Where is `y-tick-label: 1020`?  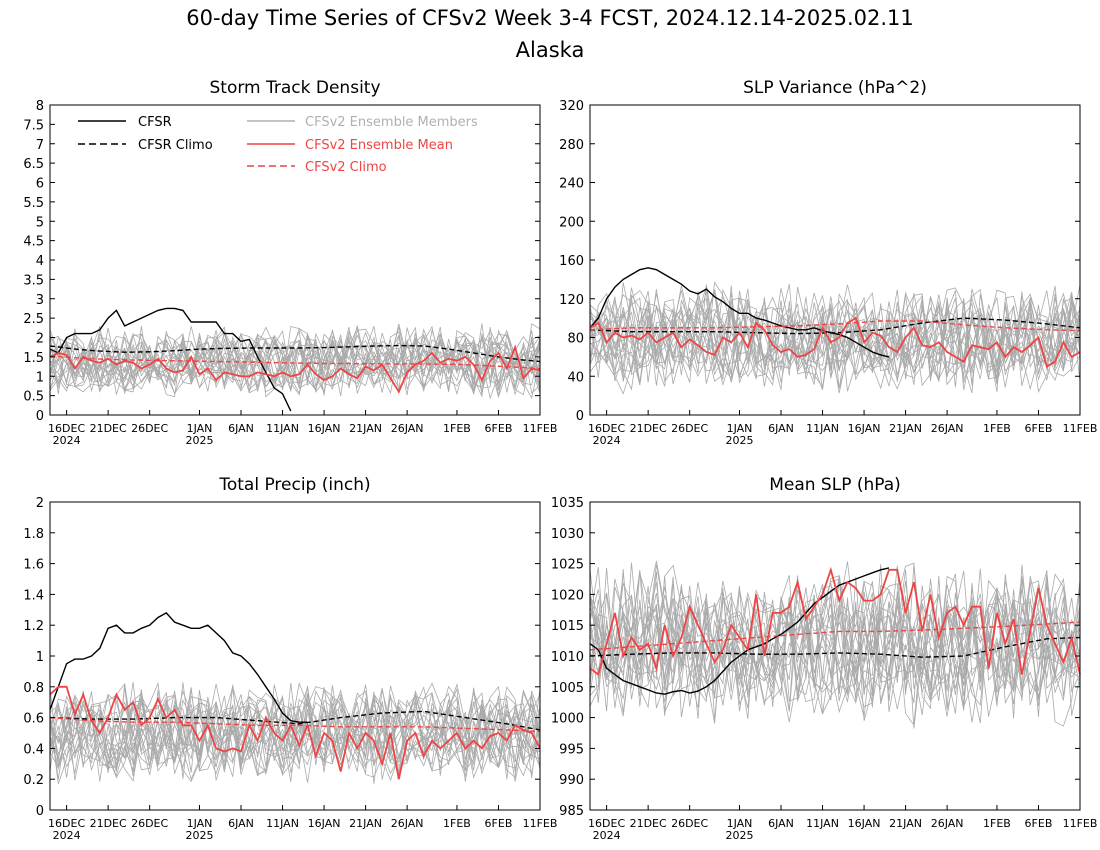
y-tick-label: 1020 is located at coordinates (567, 595).